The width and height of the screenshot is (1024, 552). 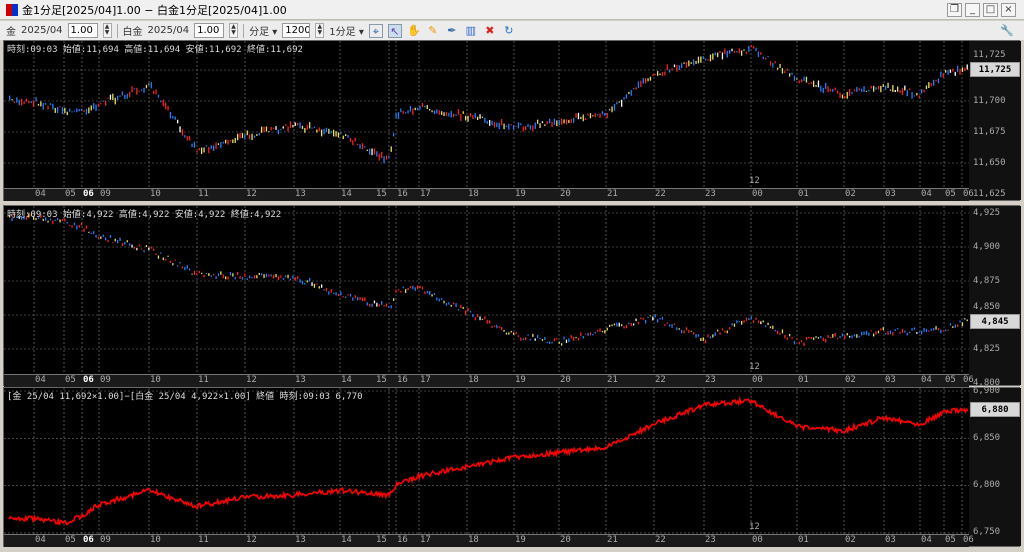 What do you see at coordinates (850, 540) in the screenshot?
I see `x-tick-label: 02` at bounding box center [850, 540].